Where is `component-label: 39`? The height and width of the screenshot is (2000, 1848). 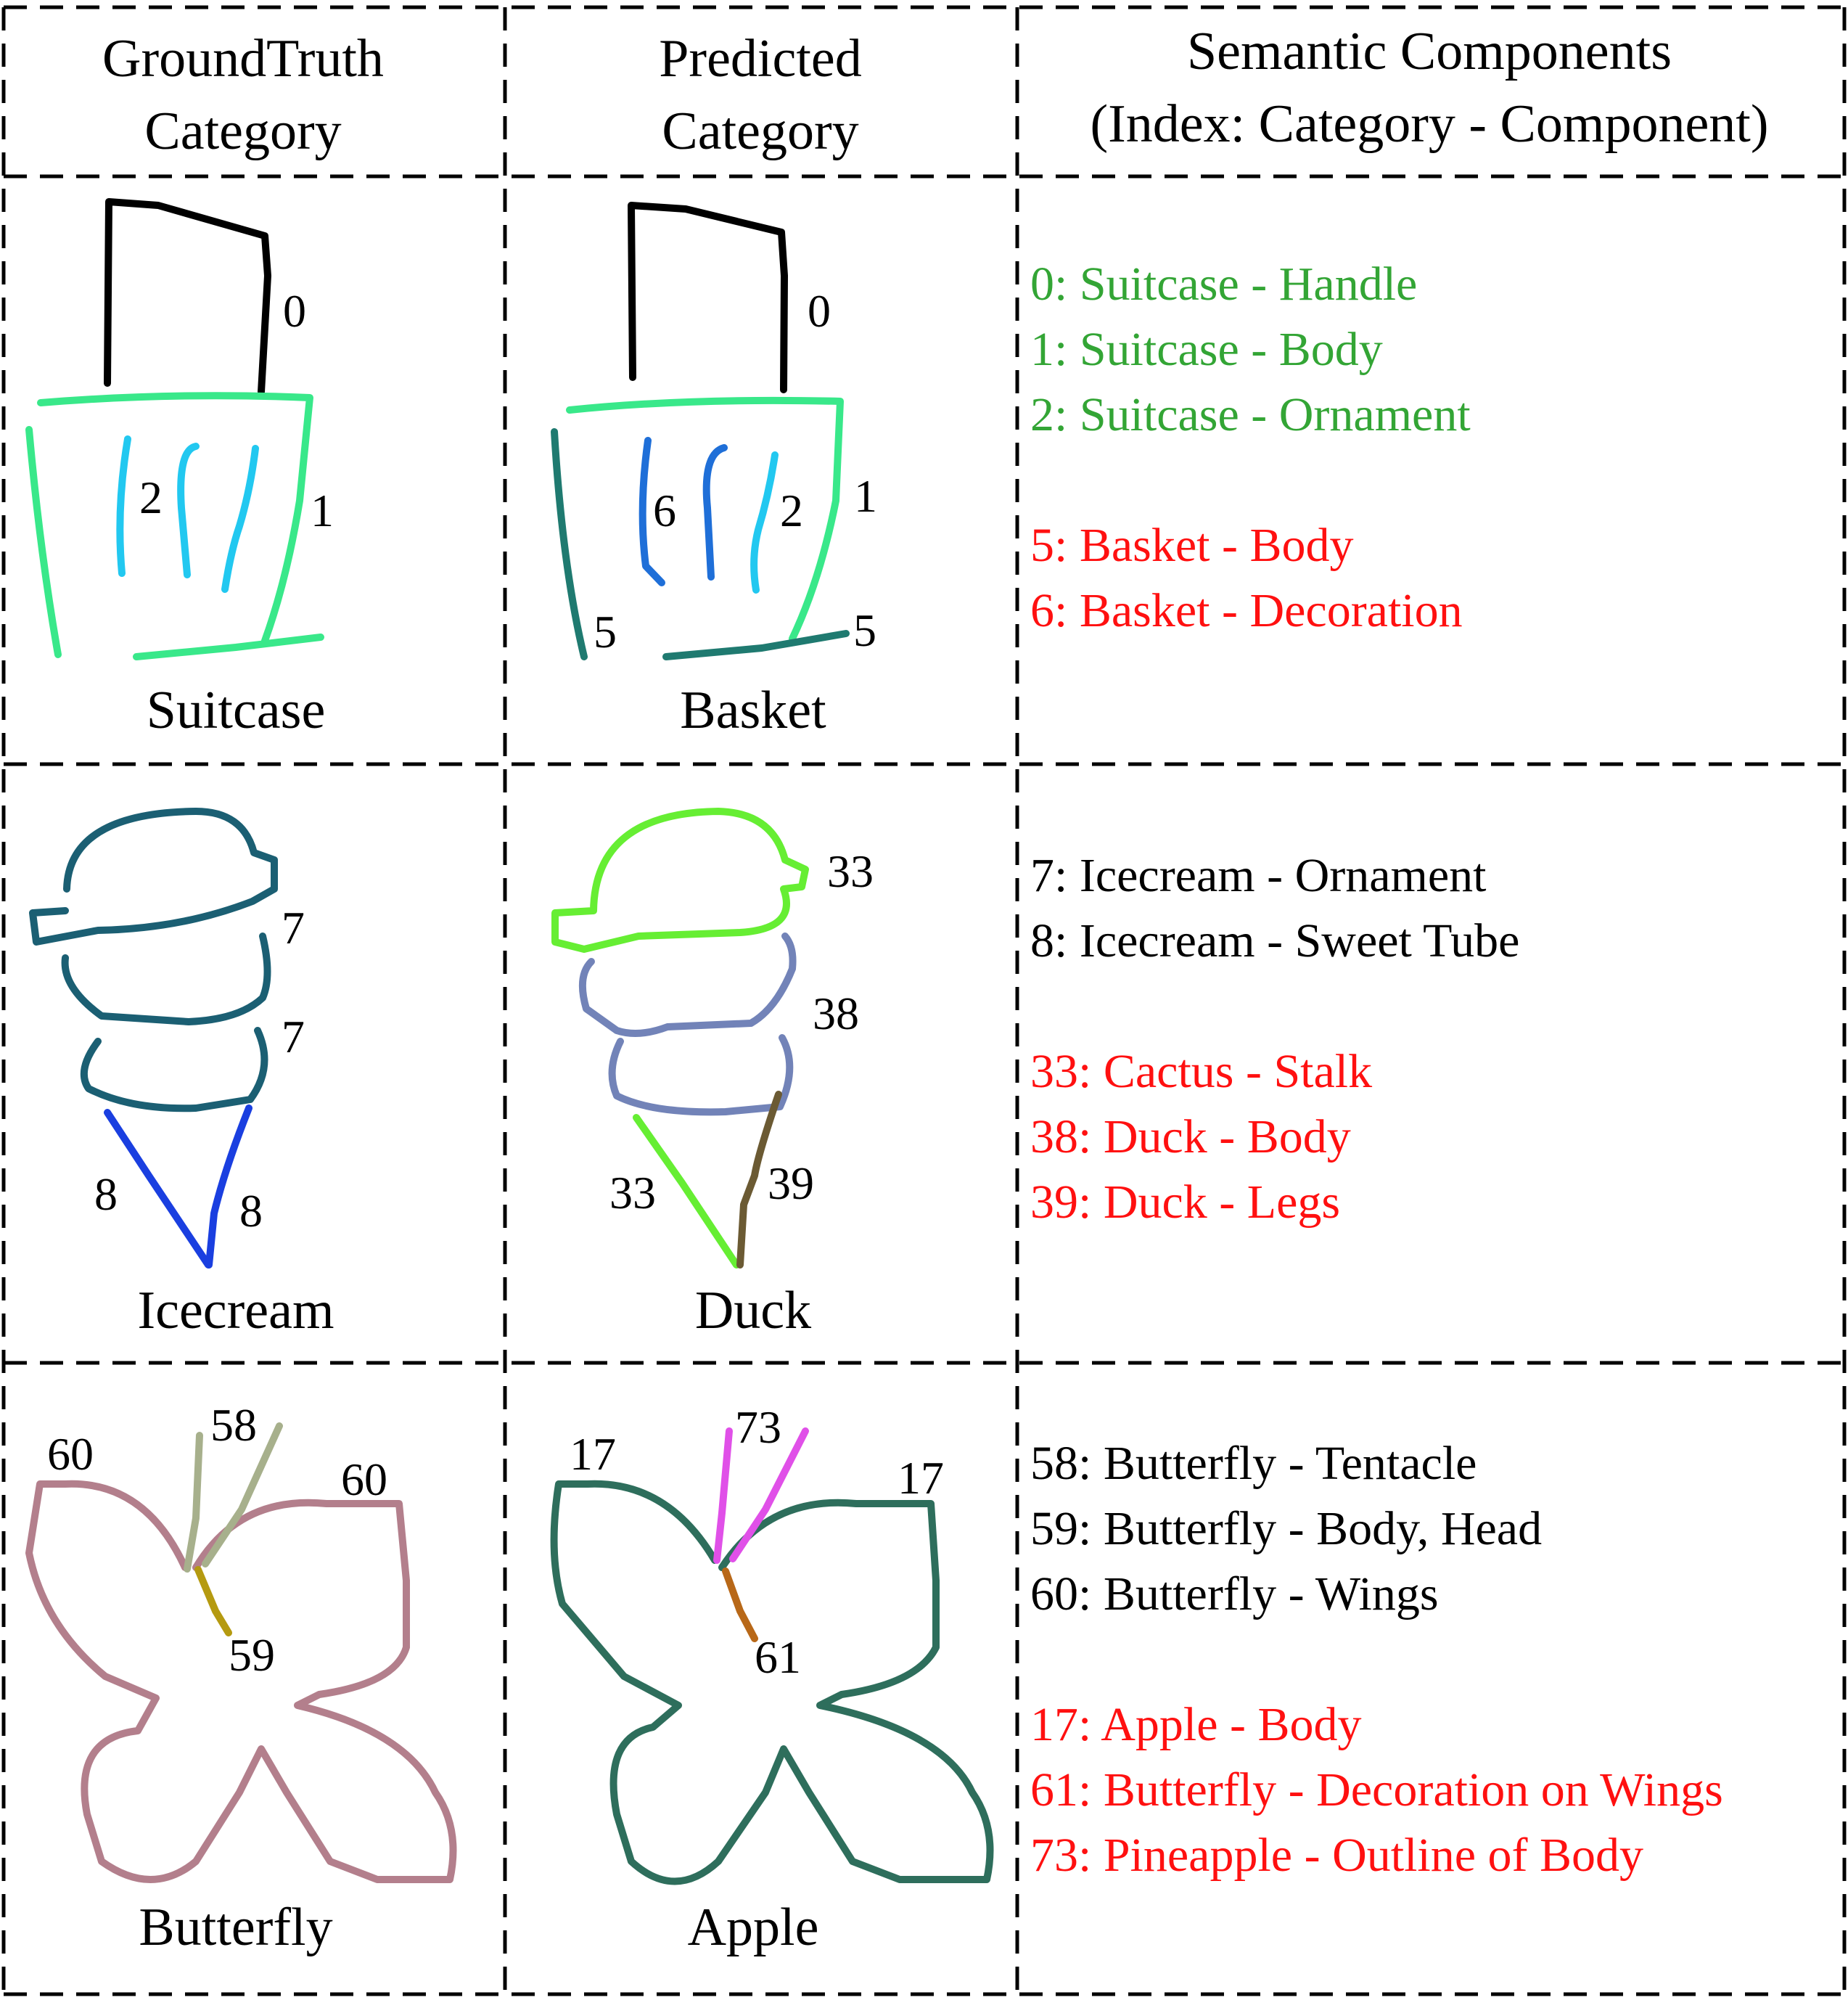 component-label: 39 is located at coordinates (791, 1183).